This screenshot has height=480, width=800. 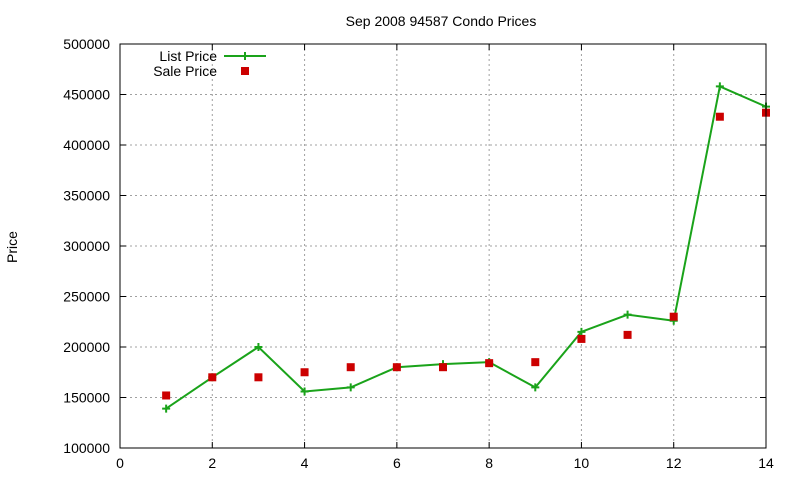 I want to click on y-tick-label: 400000, so click(x=86, y=145).